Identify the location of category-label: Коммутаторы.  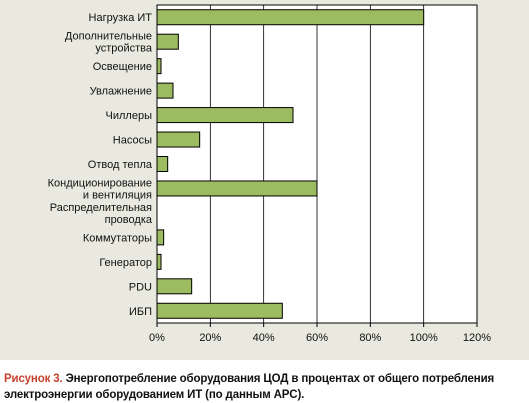
(117, 238).